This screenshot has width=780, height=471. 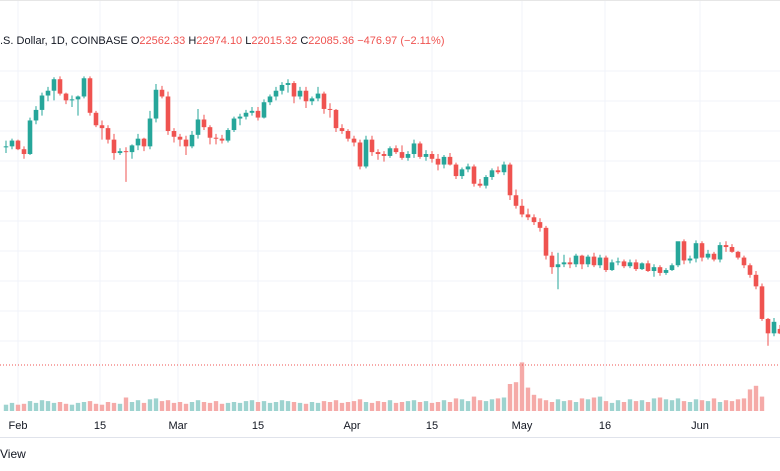 I want to click on low-label: L, so click(x=248, y=41).